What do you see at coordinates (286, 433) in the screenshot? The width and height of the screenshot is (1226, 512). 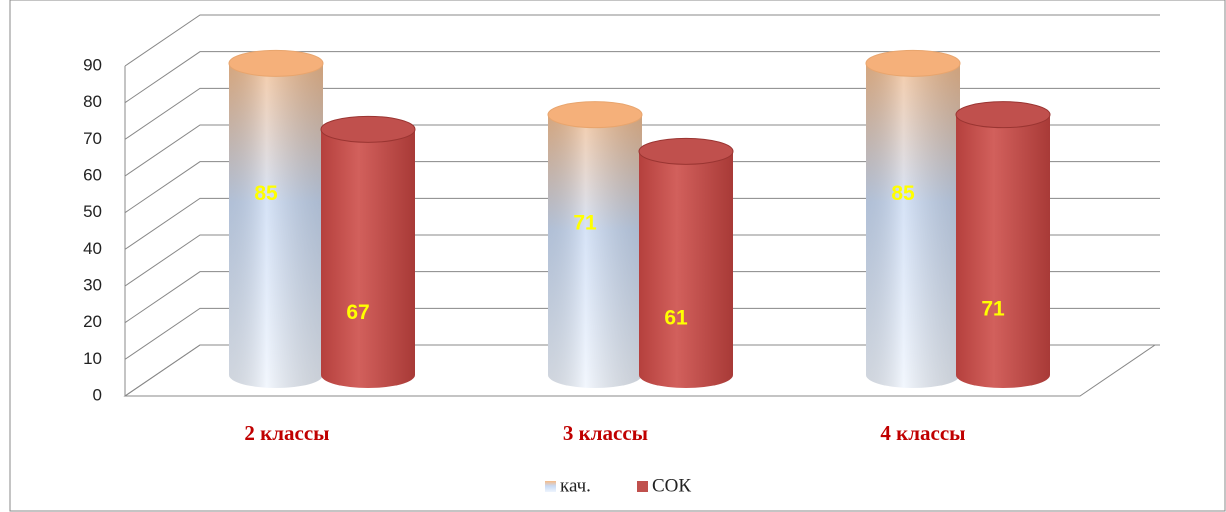 I see `x-tick-label: 2 классы` at bounding box center [286, 433].